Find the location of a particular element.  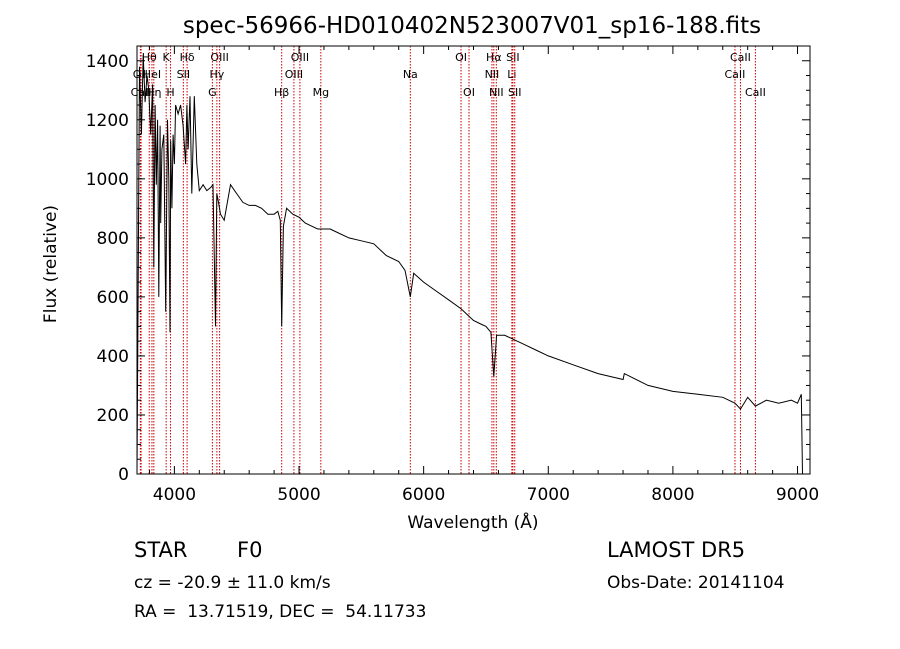

line-label: H is located at coordinates (170, 92).